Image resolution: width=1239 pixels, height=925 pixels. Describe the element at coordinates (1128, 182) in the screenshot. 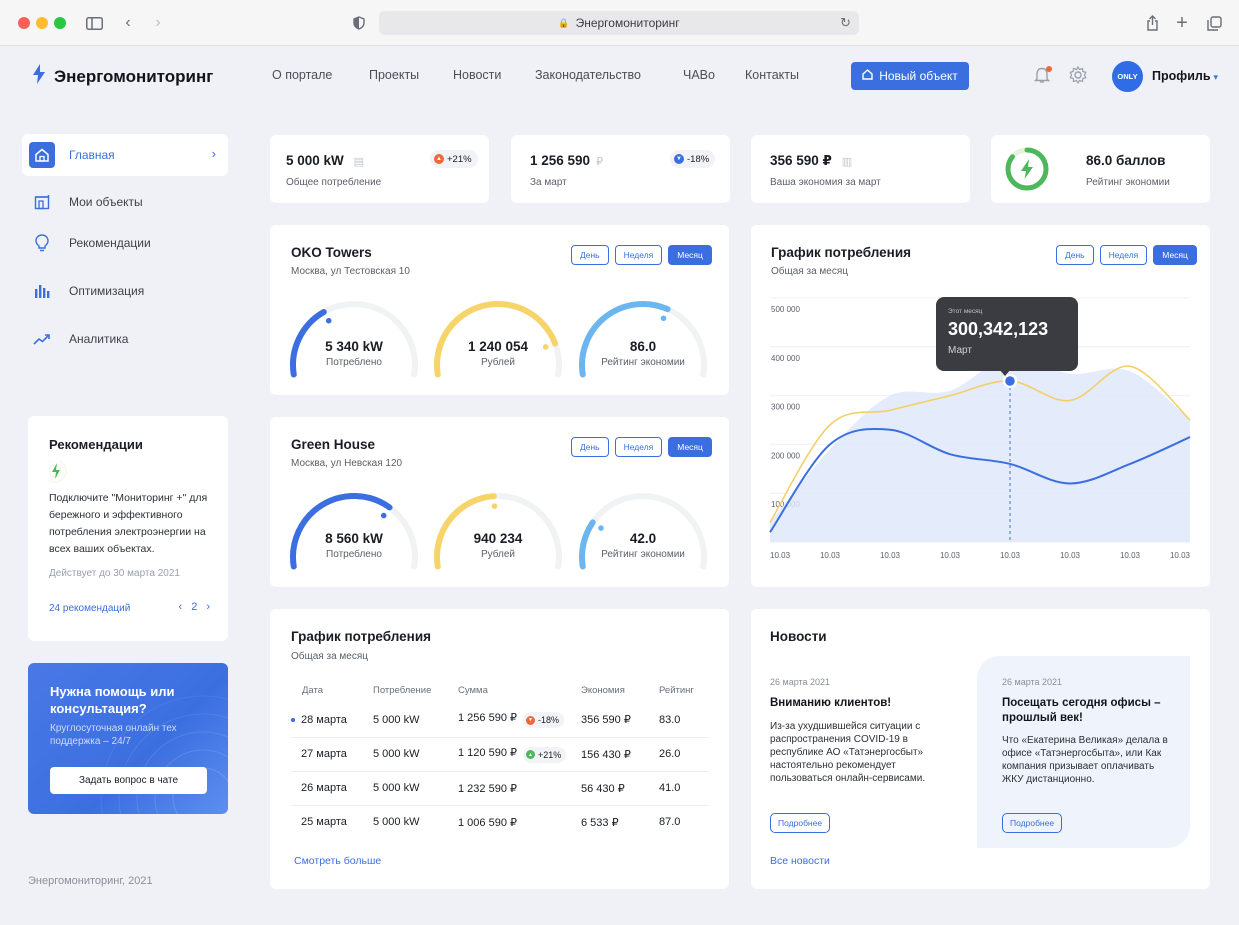

I see `stat-label: Рейтинг экономии` at that location.